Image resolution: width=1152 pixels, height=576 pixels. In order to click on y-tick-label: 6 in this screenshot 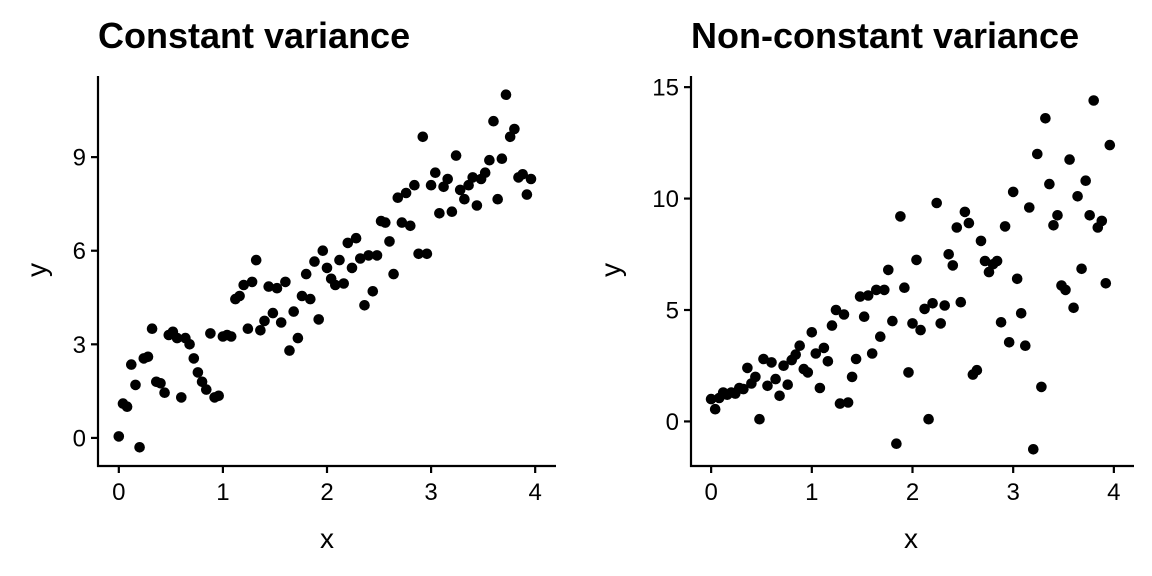, I will do `click(79, 251)`.